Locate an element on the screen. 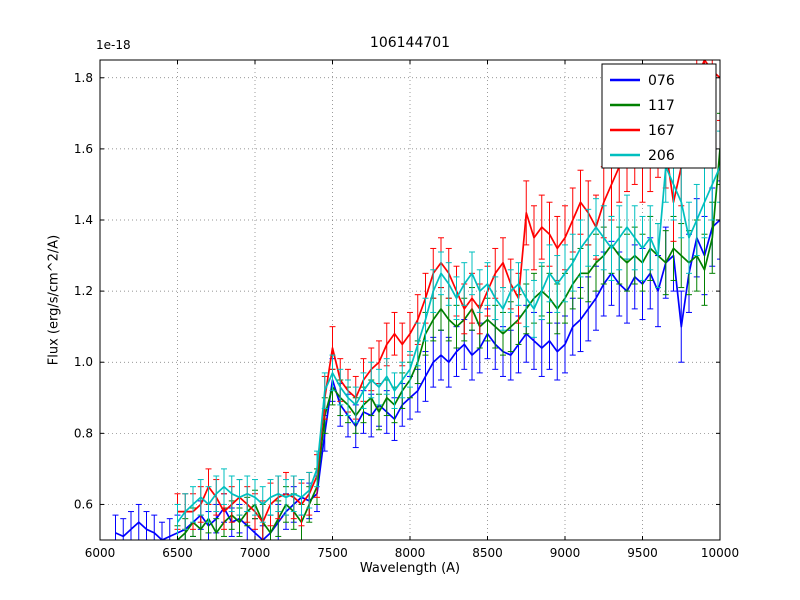 Image resolution: width=800 pixels, height=600 pixels. x-tick-label: 7500 is located at coordinates (332, 553).